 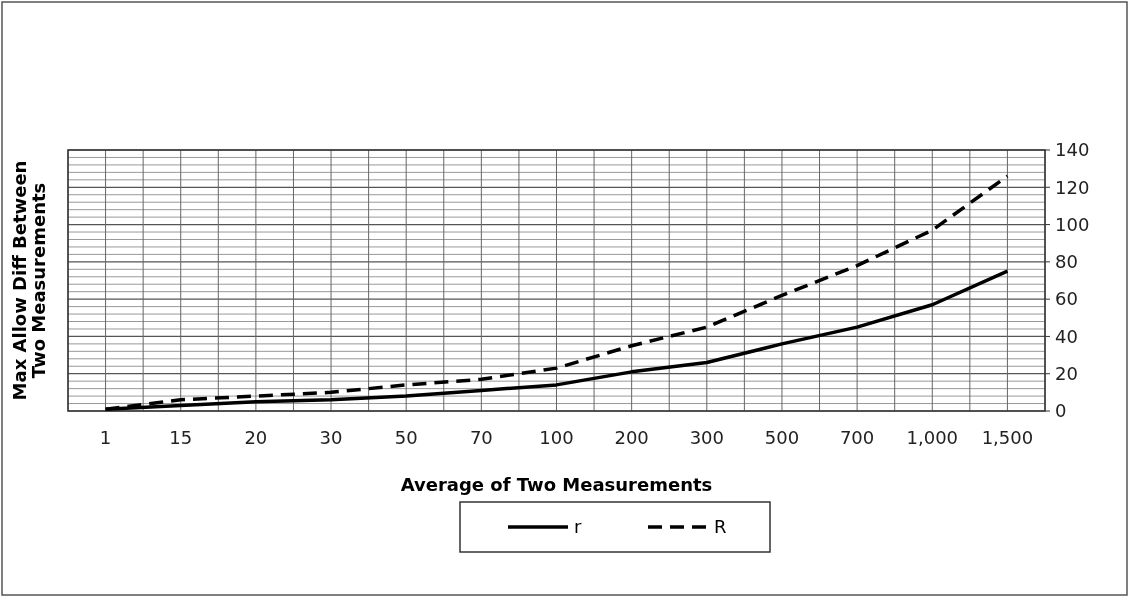 I want to click on x-tick-label: 100, so click(x=556, y=437).